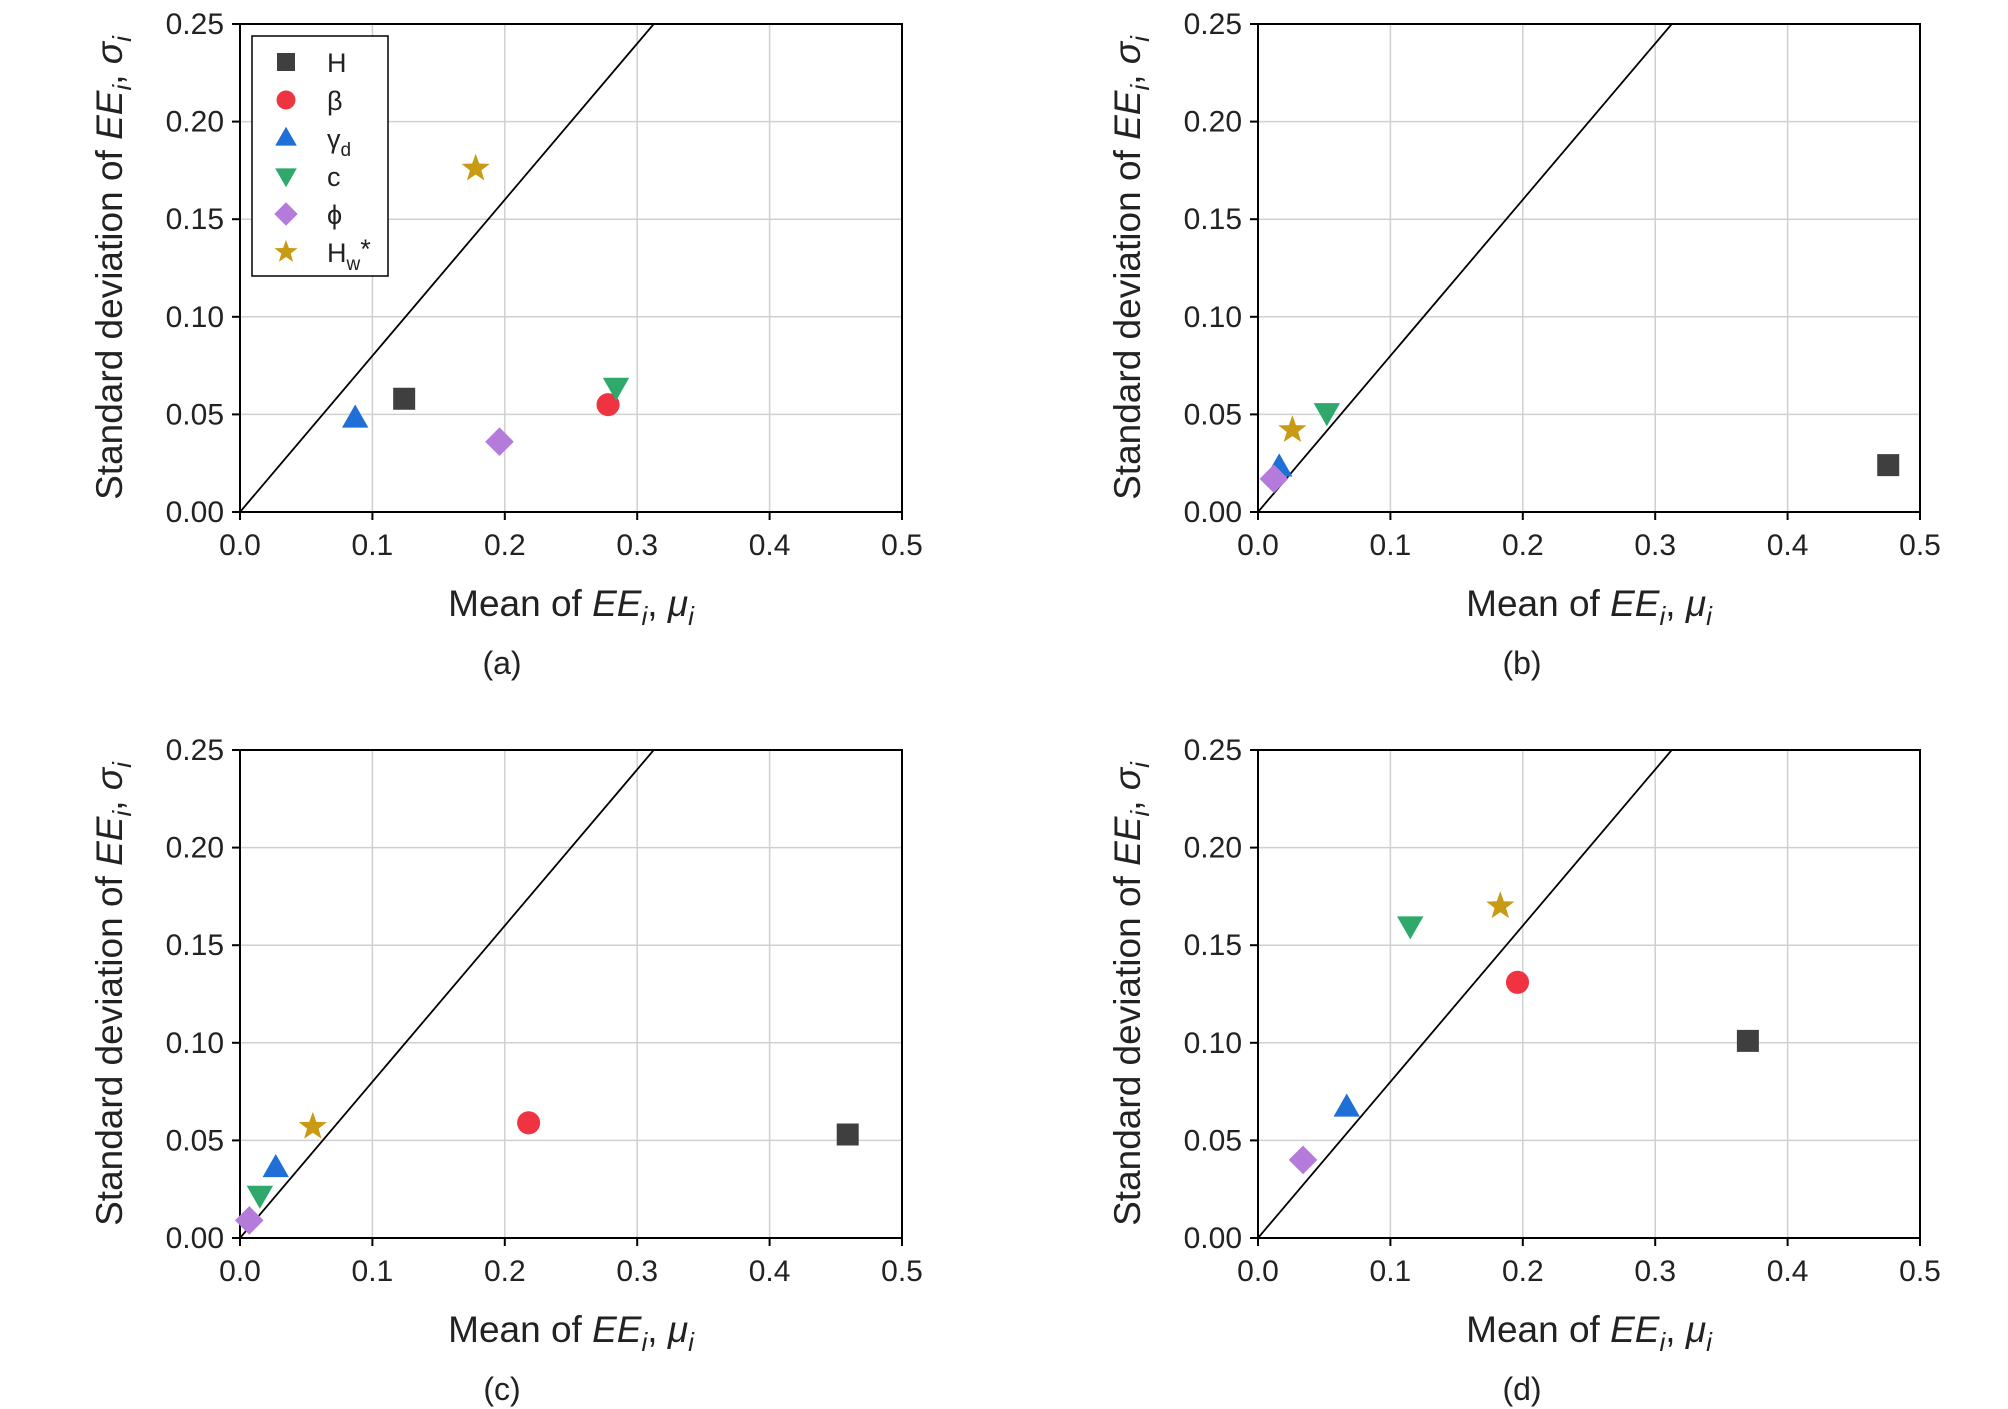  I want to click on legend-label: γd, so click(339, 142).